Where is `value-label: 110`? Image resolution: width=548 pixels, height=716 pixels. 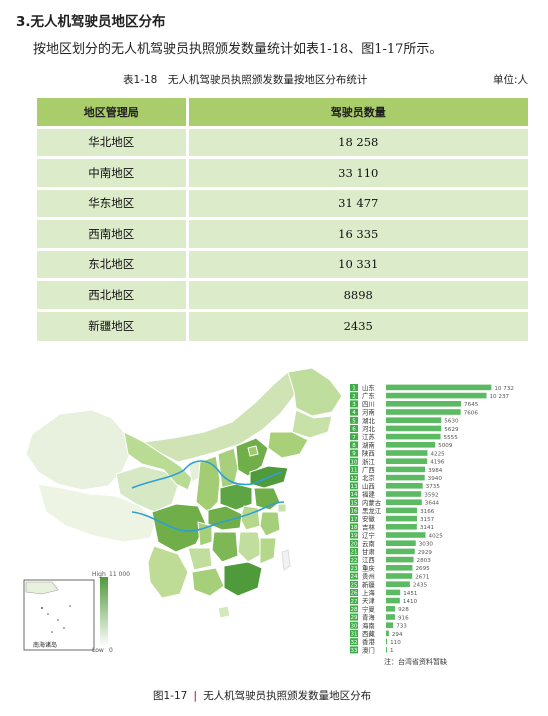
value-label: 110 is located at coordinates (395, 643).